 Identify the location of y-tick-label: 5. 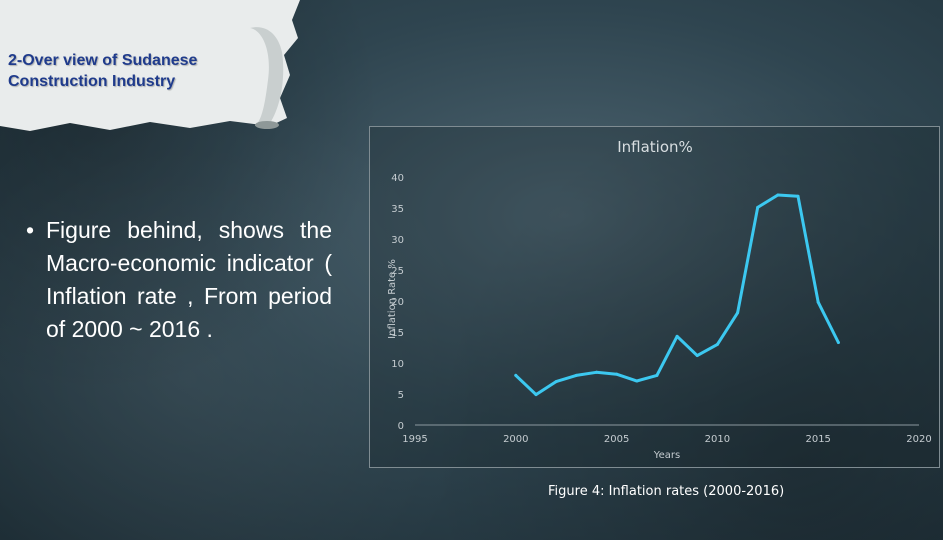
(401, 395).